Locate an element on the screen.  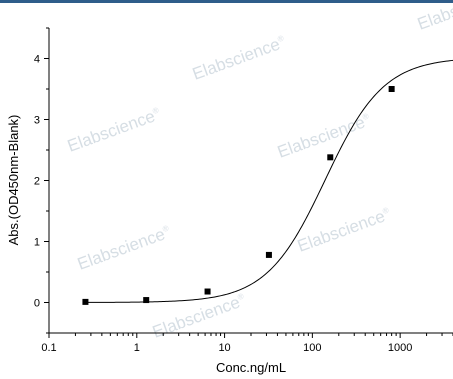
x-tick-label: 10 is located at coordinates (224, 348).